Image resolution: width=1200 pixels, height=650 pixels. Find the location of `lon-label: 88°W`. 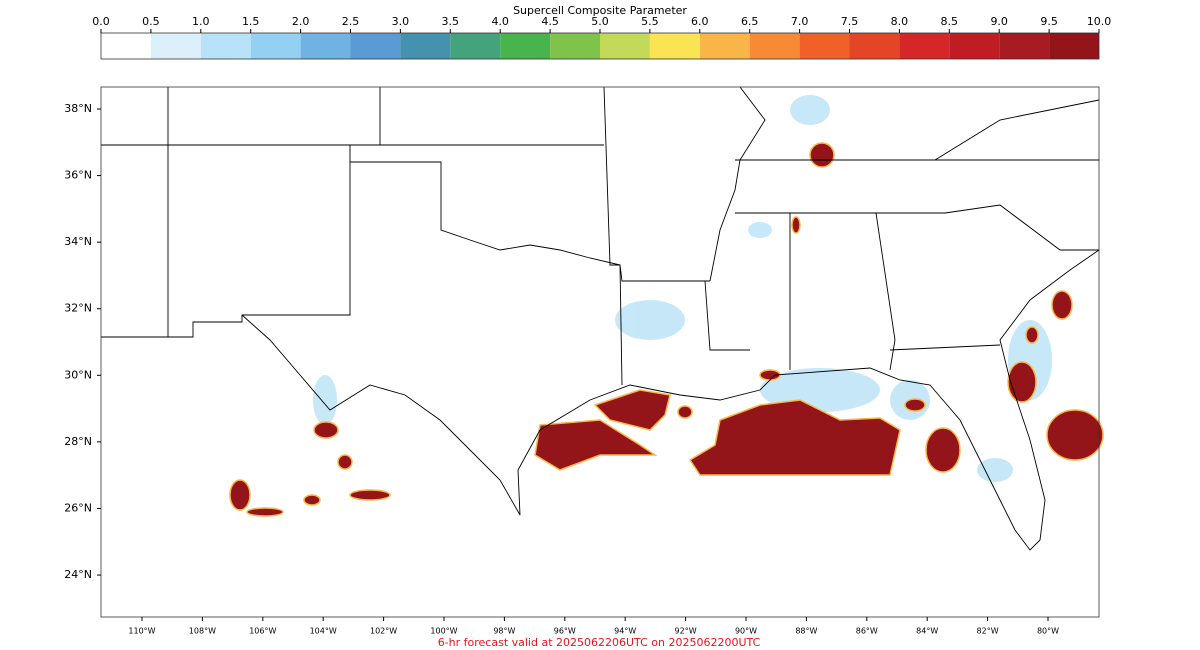

lon-label: 88°W is located at coordinates (806, 631).